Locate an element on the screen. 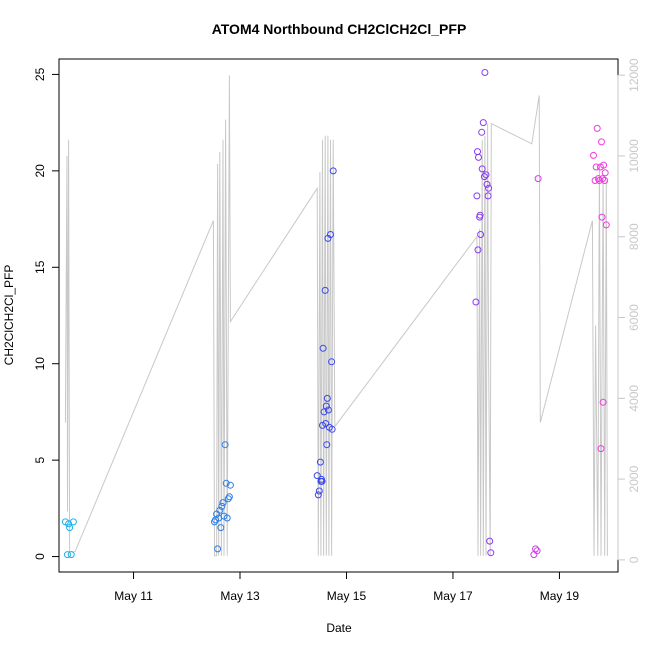 This screenshot has height=650, width=650. y2-tick-label: 0 is located at coordinates (634, 559).